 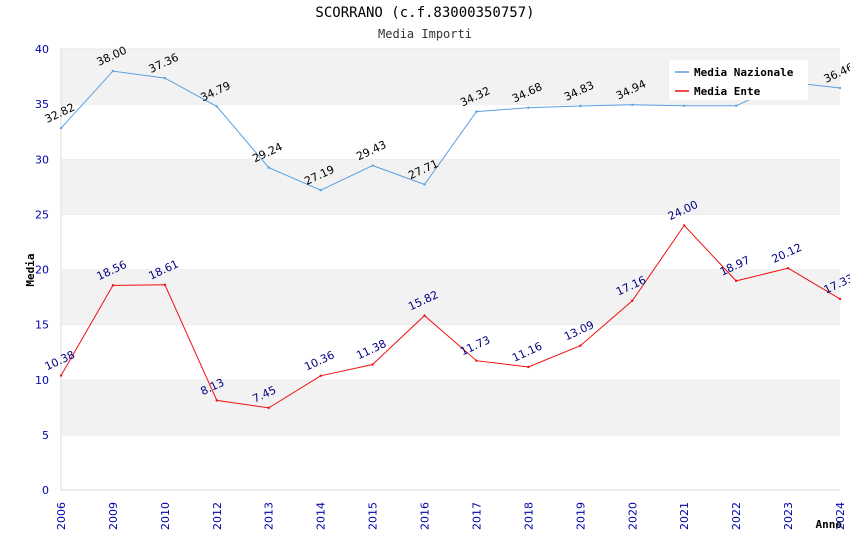 I want to click on x-tick-label: 2015, so click(x=373, y=516).